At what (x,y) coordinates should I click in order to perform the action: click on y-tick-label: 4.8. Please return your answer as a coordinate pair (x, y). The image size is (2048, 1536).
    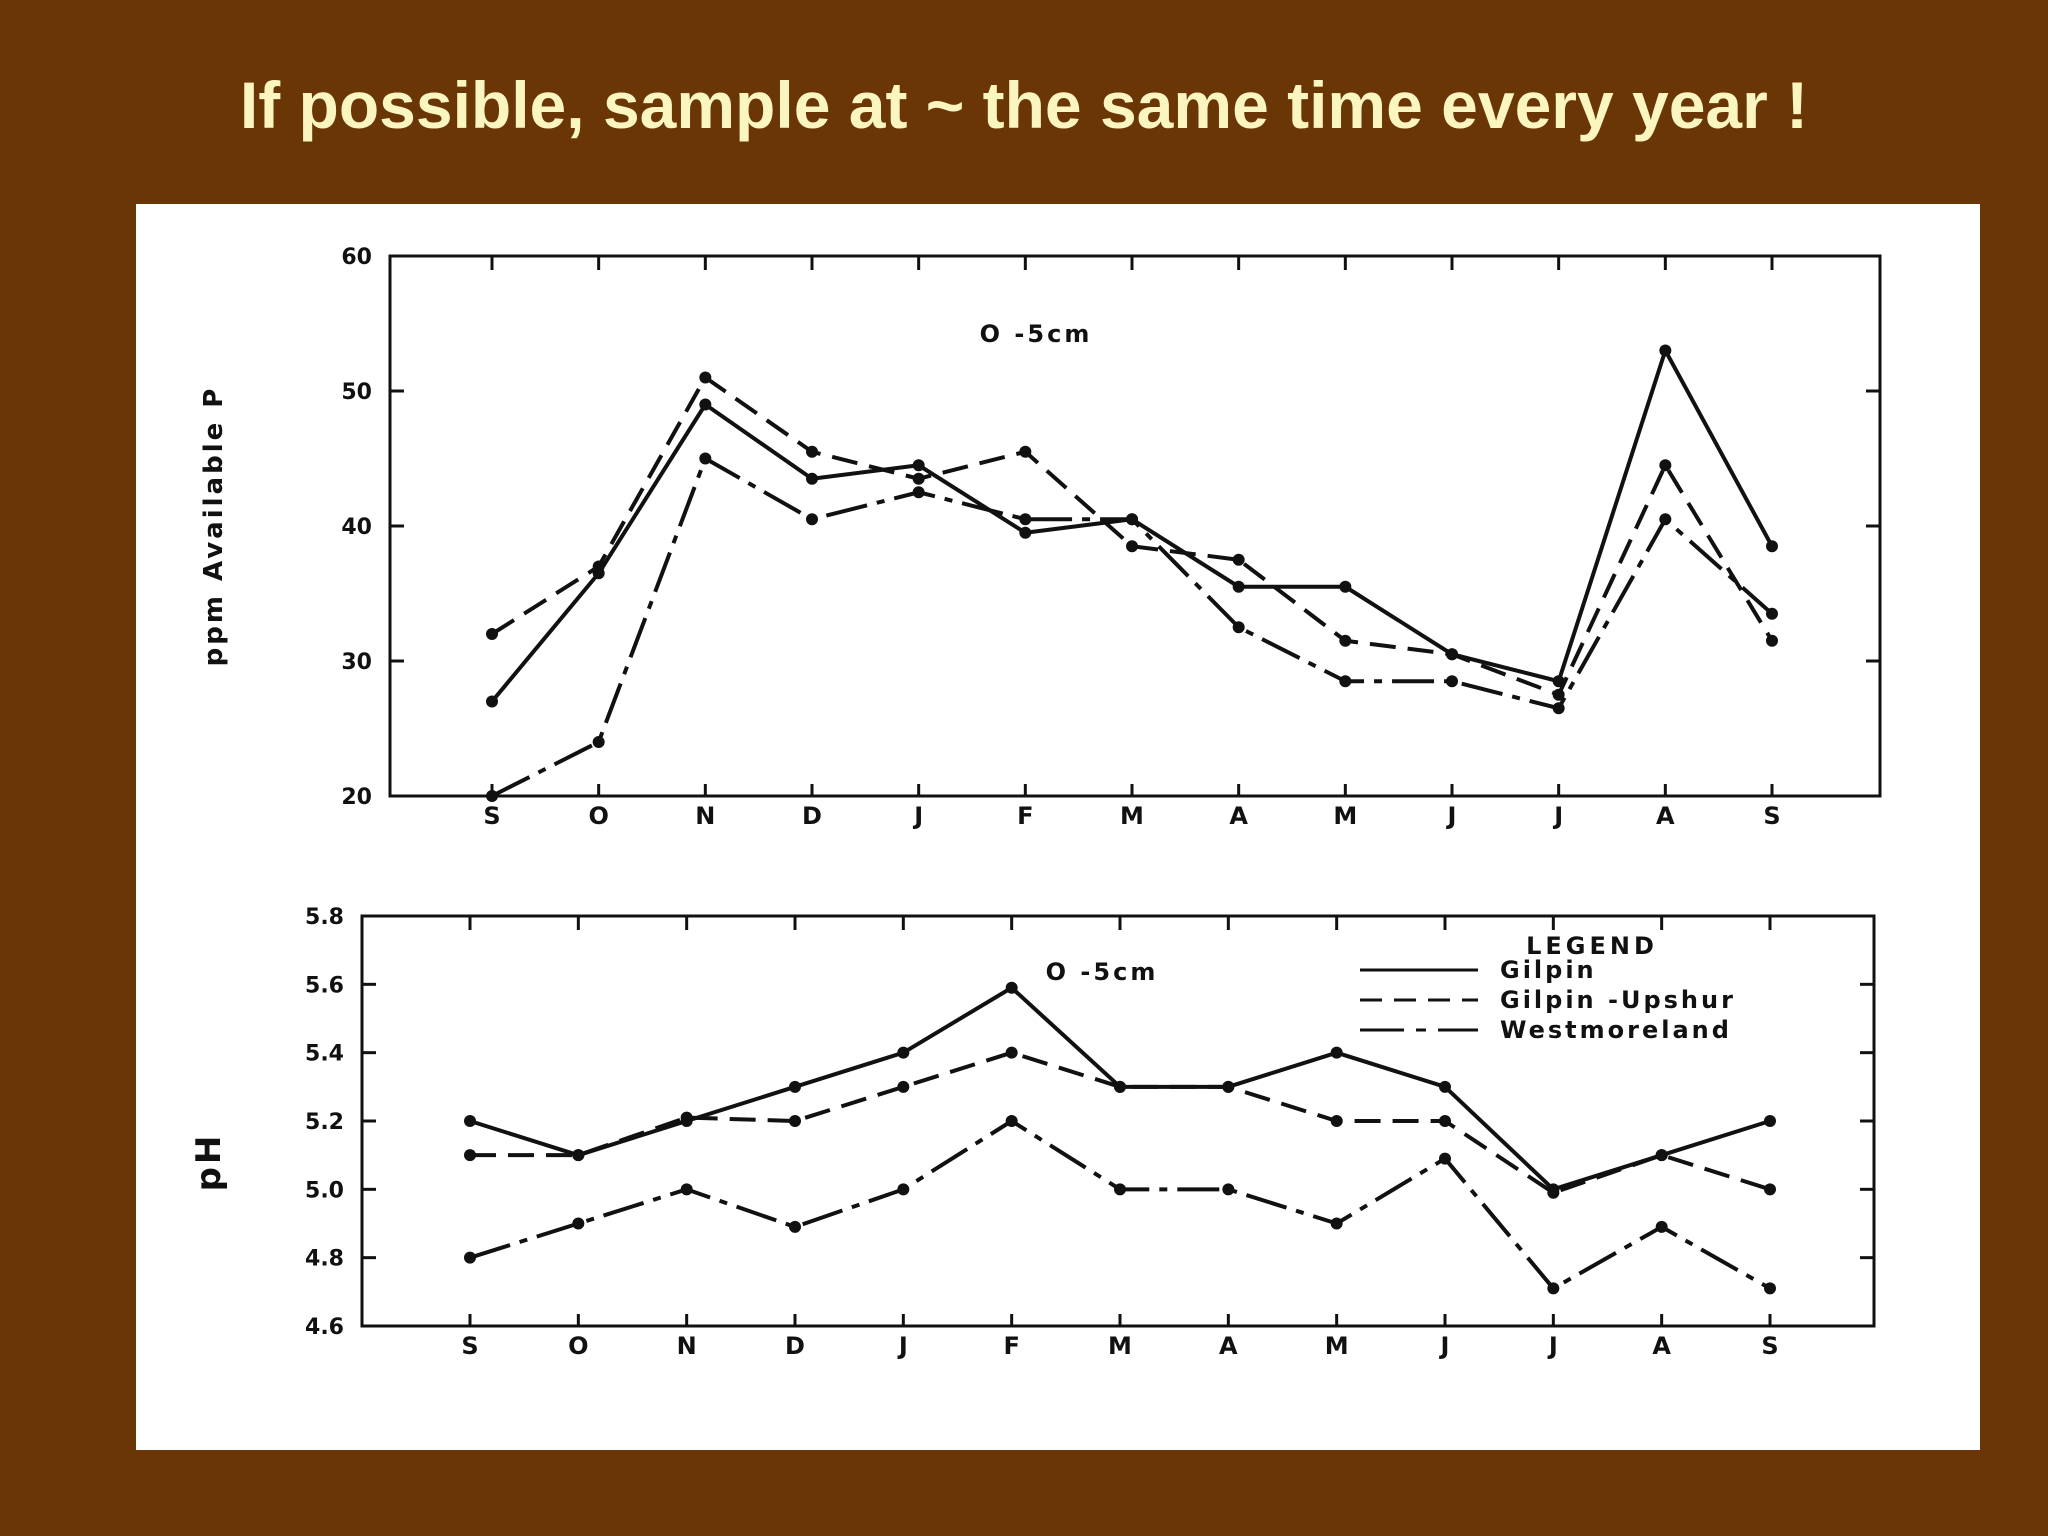
    Looking at the image, I should click on (324, 1259).